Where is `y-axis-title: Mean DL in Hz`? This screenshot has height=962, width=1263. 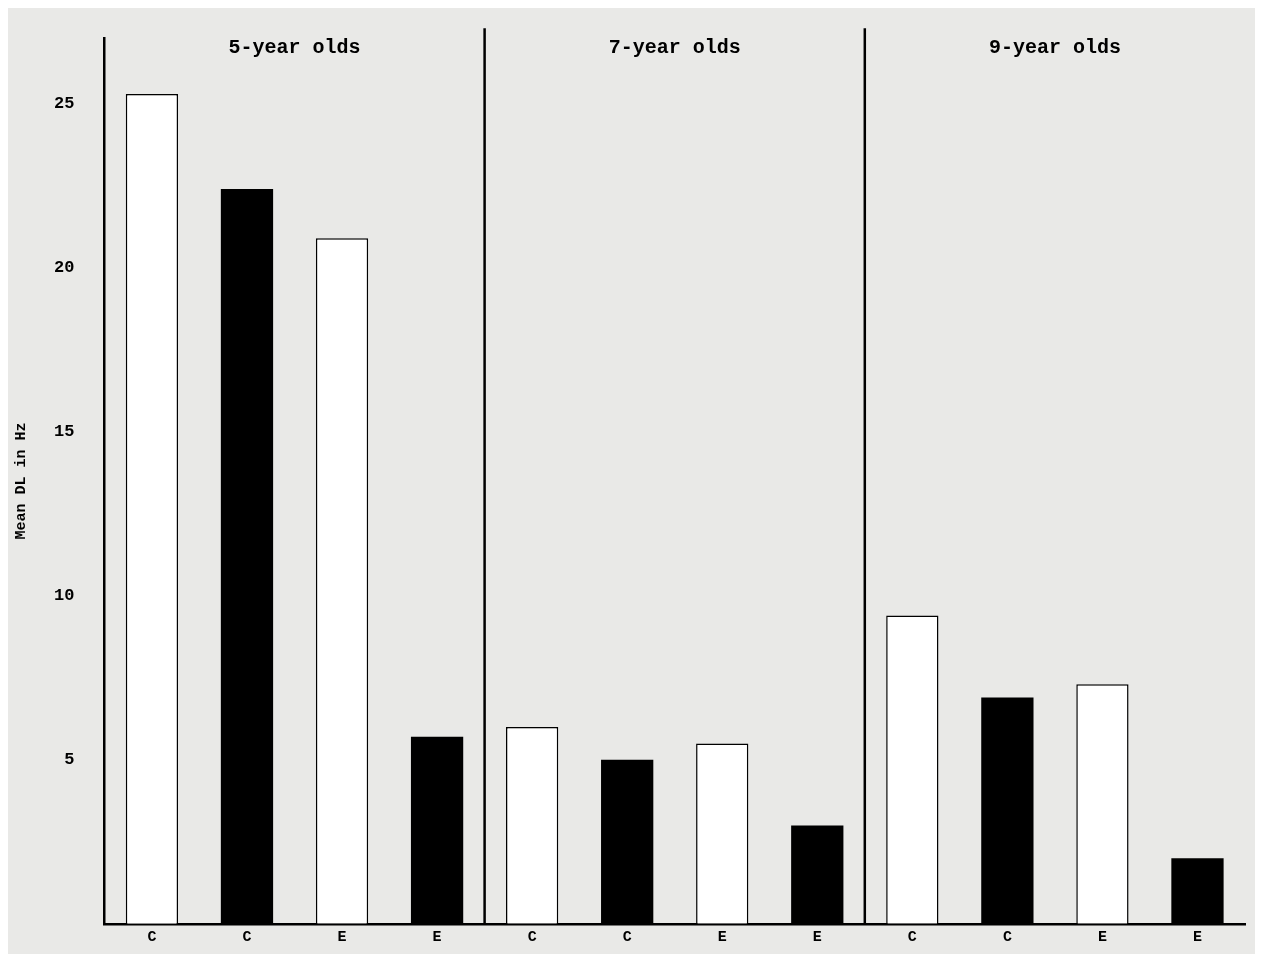 y-axis-title: Mean DL in Hz is located at coordinates (21, 481).